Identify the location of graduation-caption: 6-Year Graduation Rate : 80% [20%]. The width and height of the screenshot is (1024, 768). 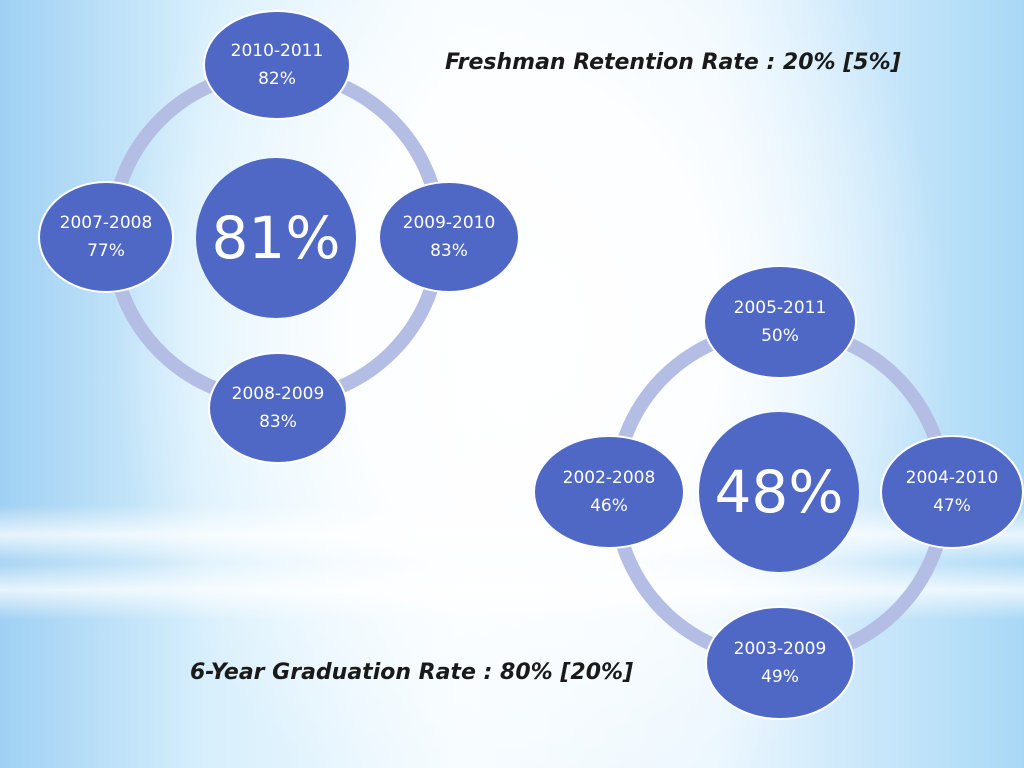
(412, 672).